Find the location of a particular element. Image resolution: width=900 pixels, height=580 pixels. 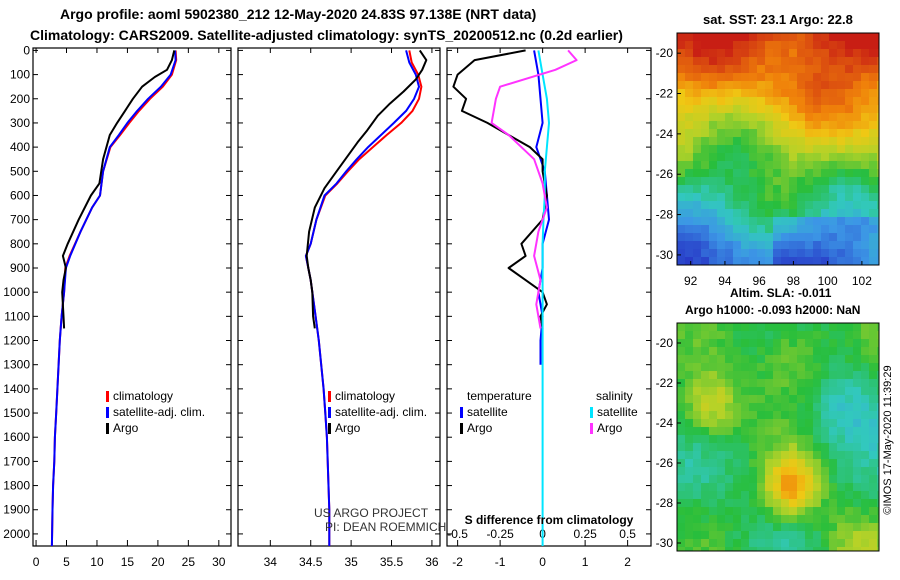

y-tick-label: 1700 is located at coordinates (16, 461).